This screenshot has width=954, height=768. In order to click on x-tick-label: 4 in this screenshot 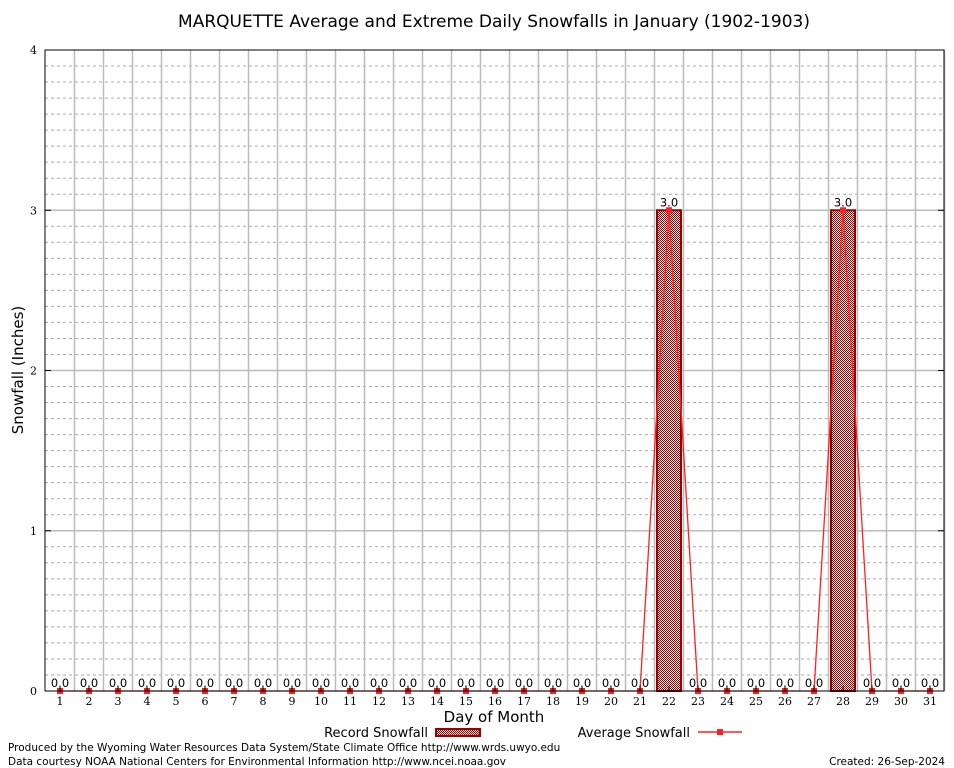, I will do `click(147, 701)`.